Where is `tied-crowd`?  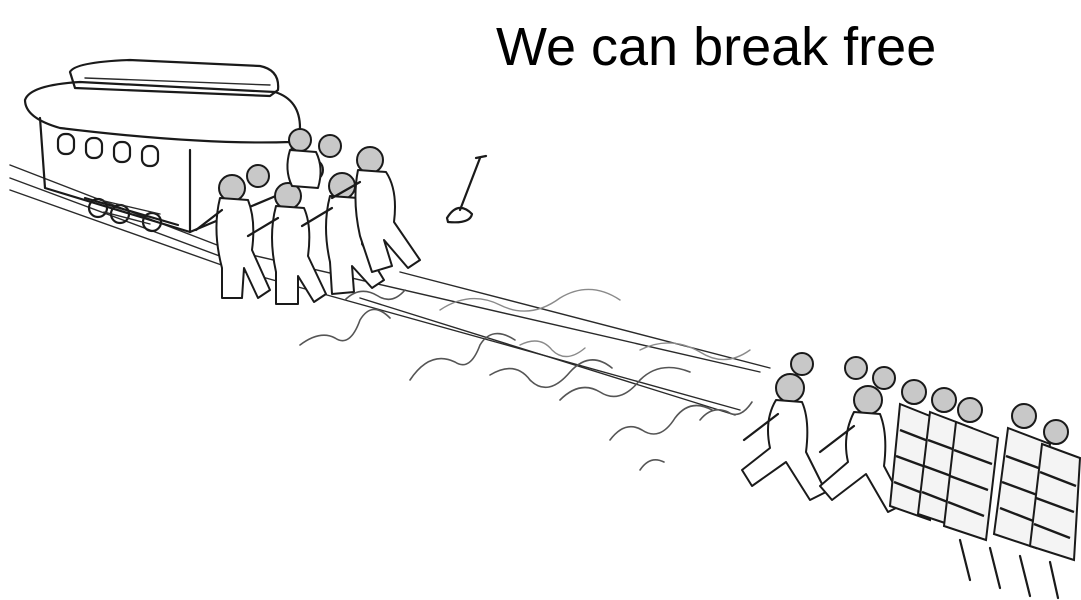
tied-crowd is located at coordinates (984, 489).